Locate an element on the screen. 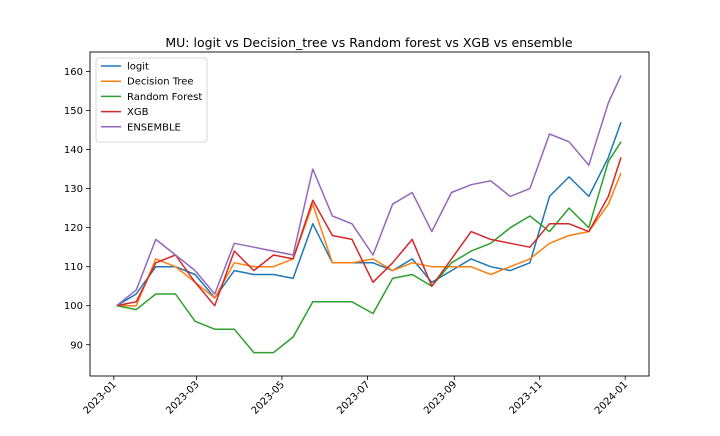 The width and height of the screenshot is (720, 436). y-tick-label-4: 130 is located at coordinates (73, 189).